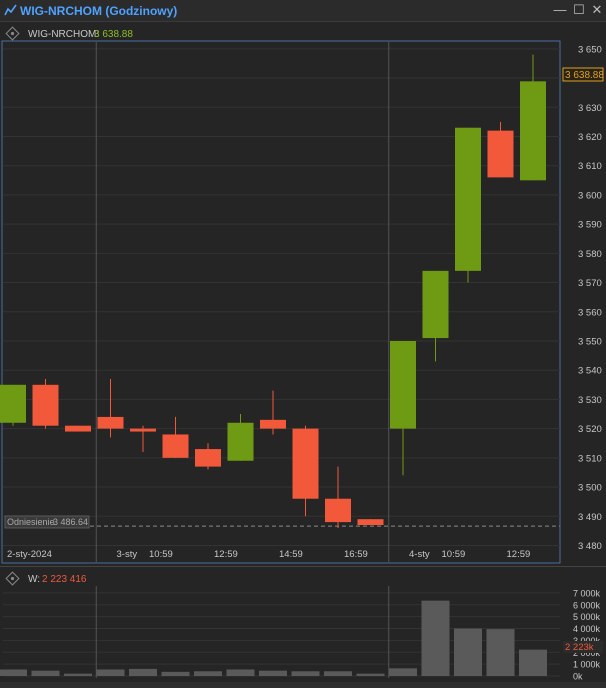 The height and width of the screenshot is (688, 606). I want to click on volume-bars, so click(273, 638).